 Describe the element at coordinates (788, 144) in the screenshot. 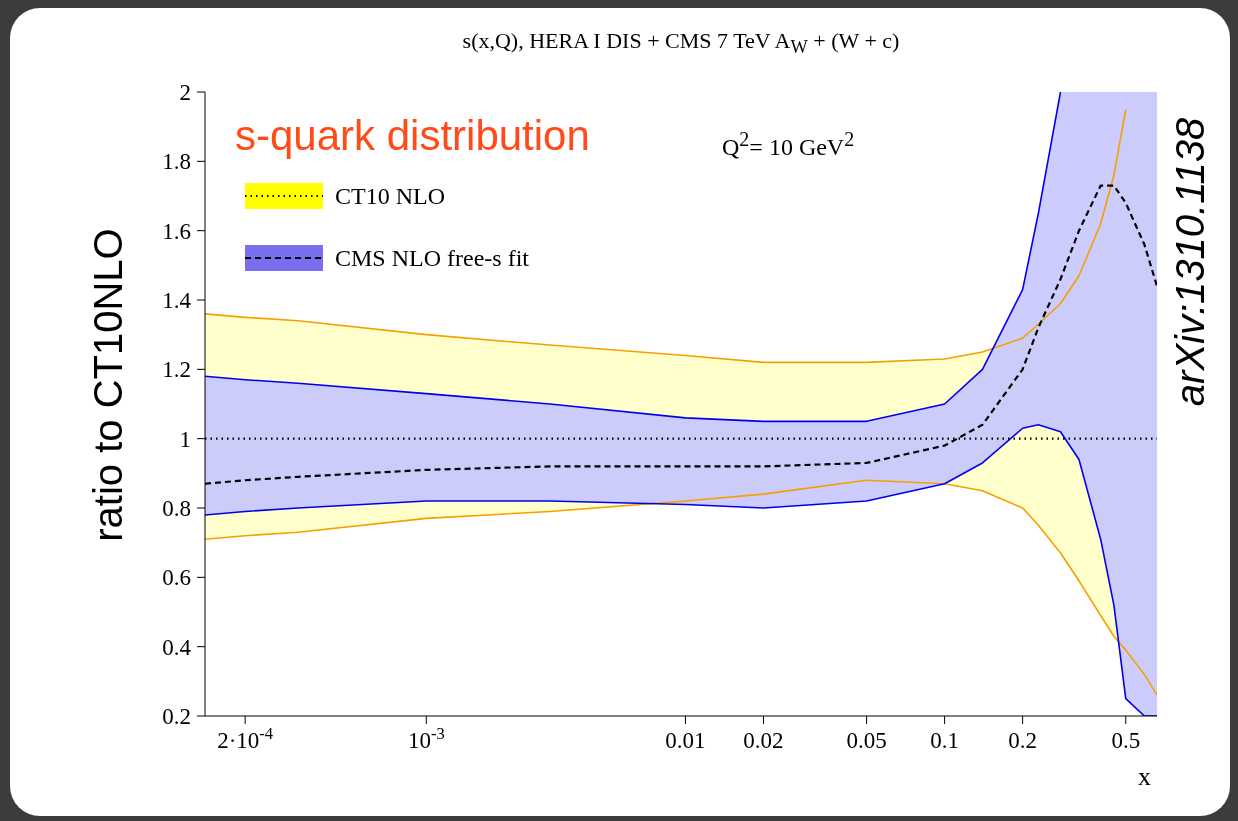

I see `annotation: Q$^{2}$= 10 GeV$^{2}$` at that location.